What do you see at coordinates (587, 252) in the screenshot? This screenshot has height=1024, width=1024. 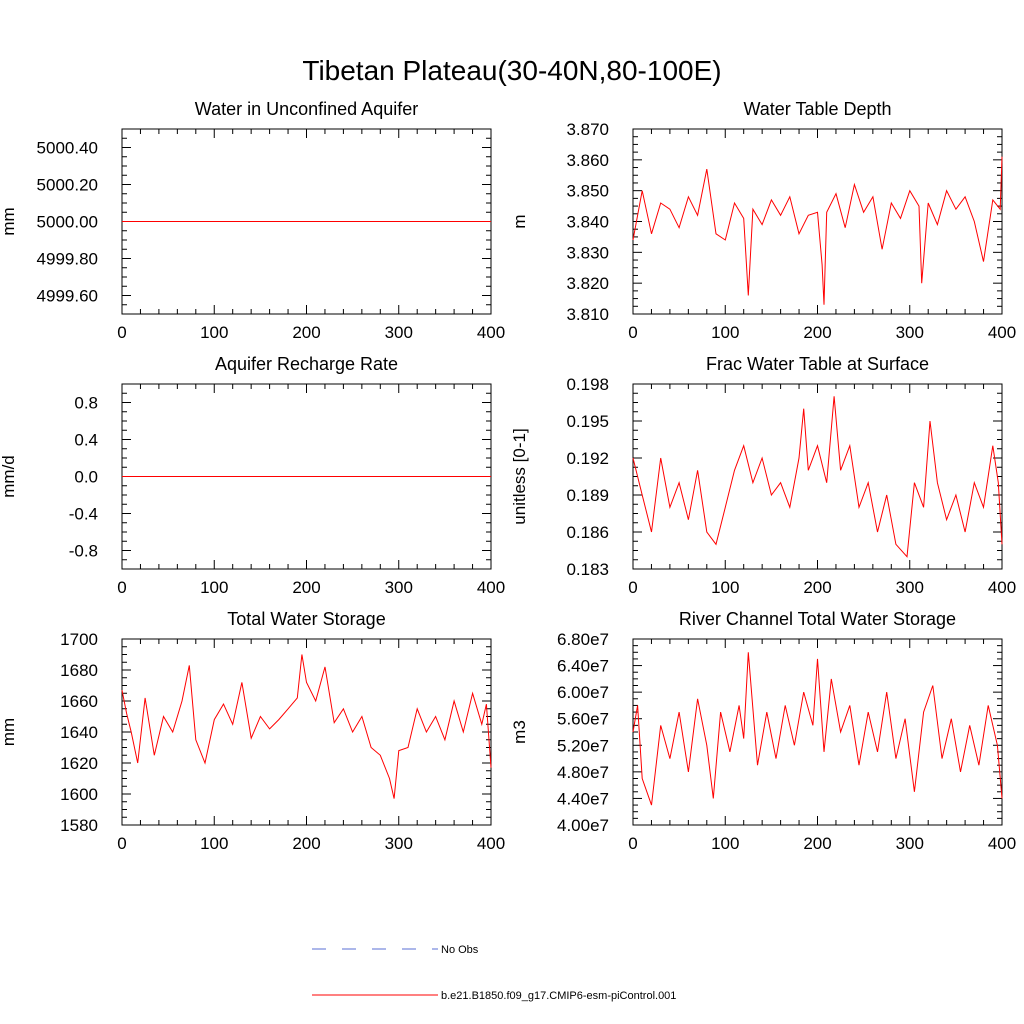 I see `y-tick-label: 3.830` at bounding box center [587, 252].